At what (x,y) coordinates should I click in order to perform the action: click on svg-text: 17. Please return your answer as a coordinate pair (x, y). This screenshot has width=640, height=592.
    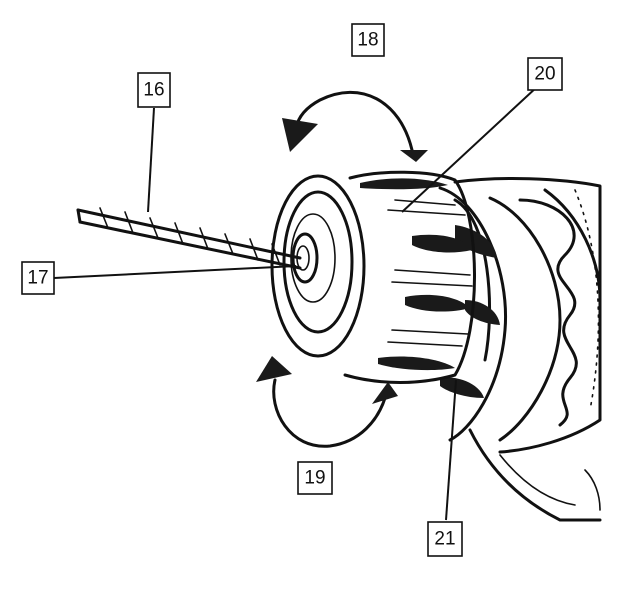
    Looking at the image, I should click on (37, 278).